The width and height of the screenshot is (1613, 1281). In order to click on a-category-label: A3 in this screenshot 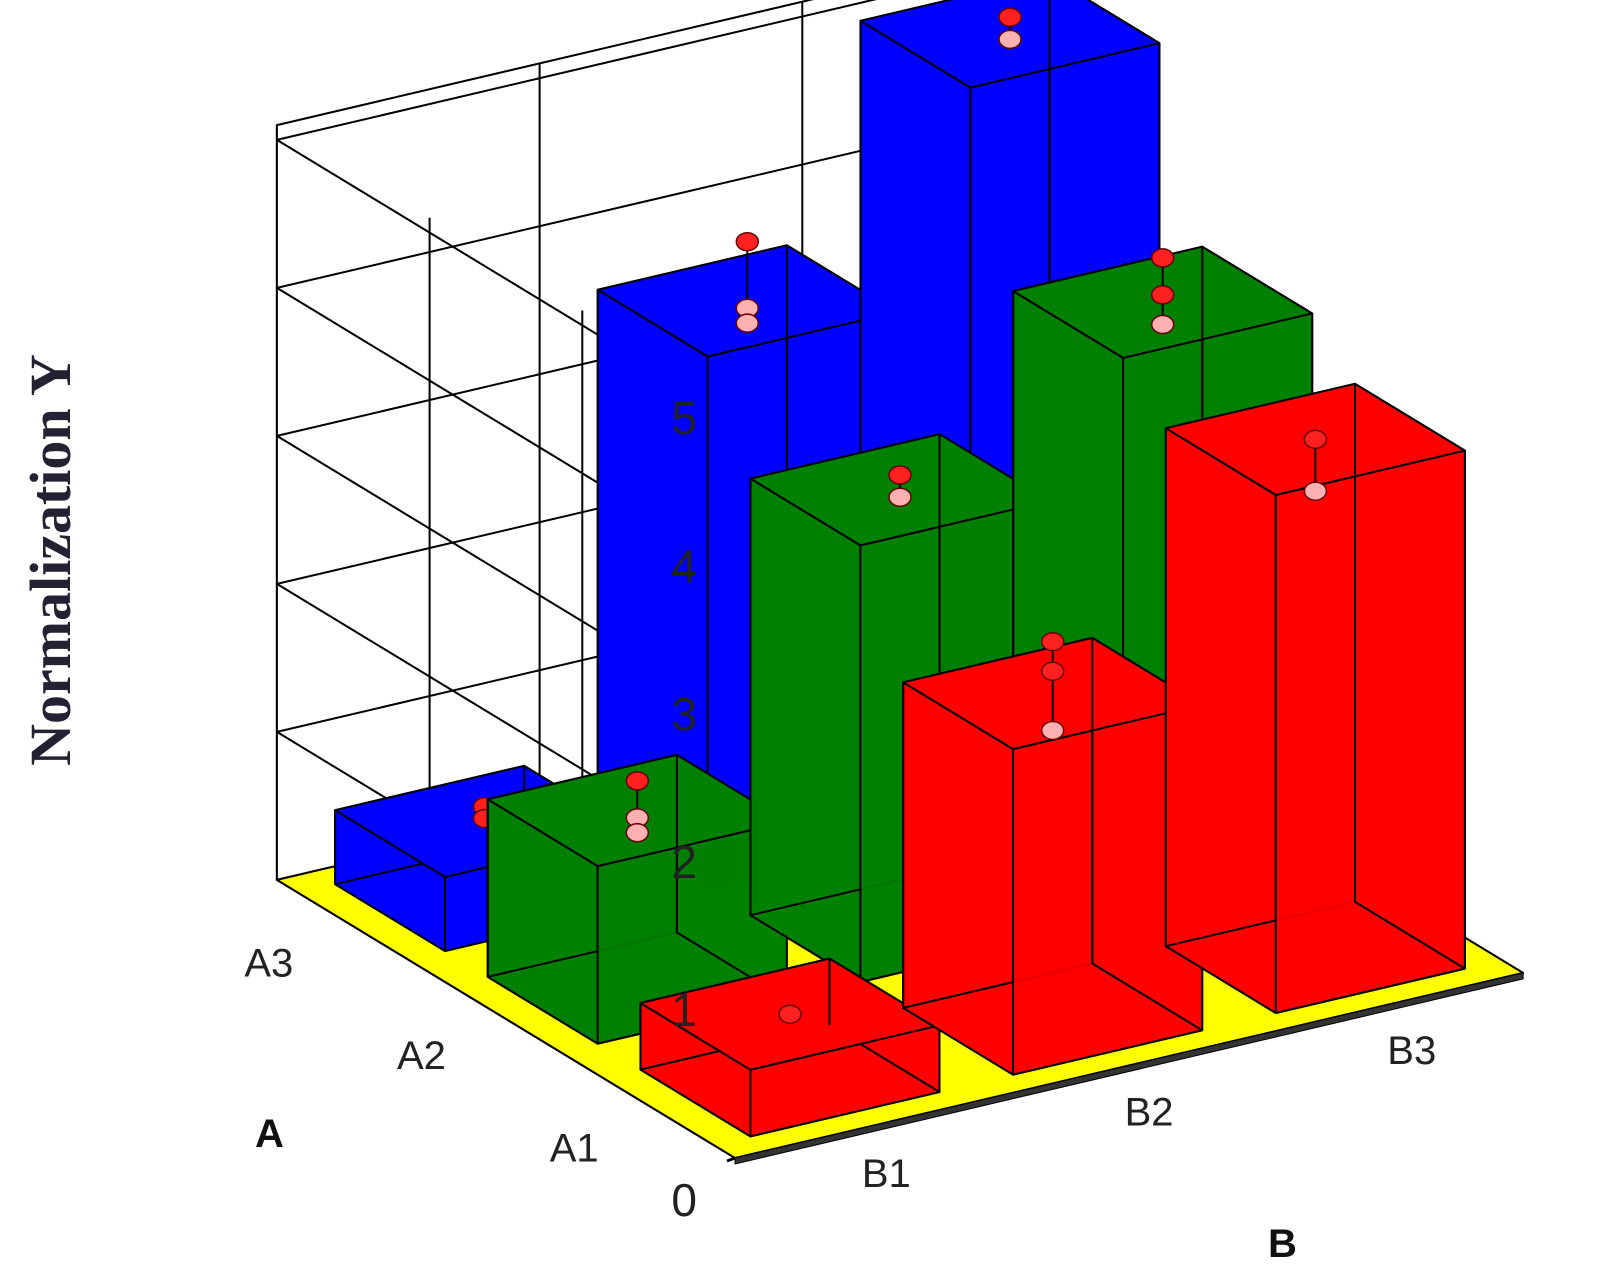, I will do `click(268, 963)`.